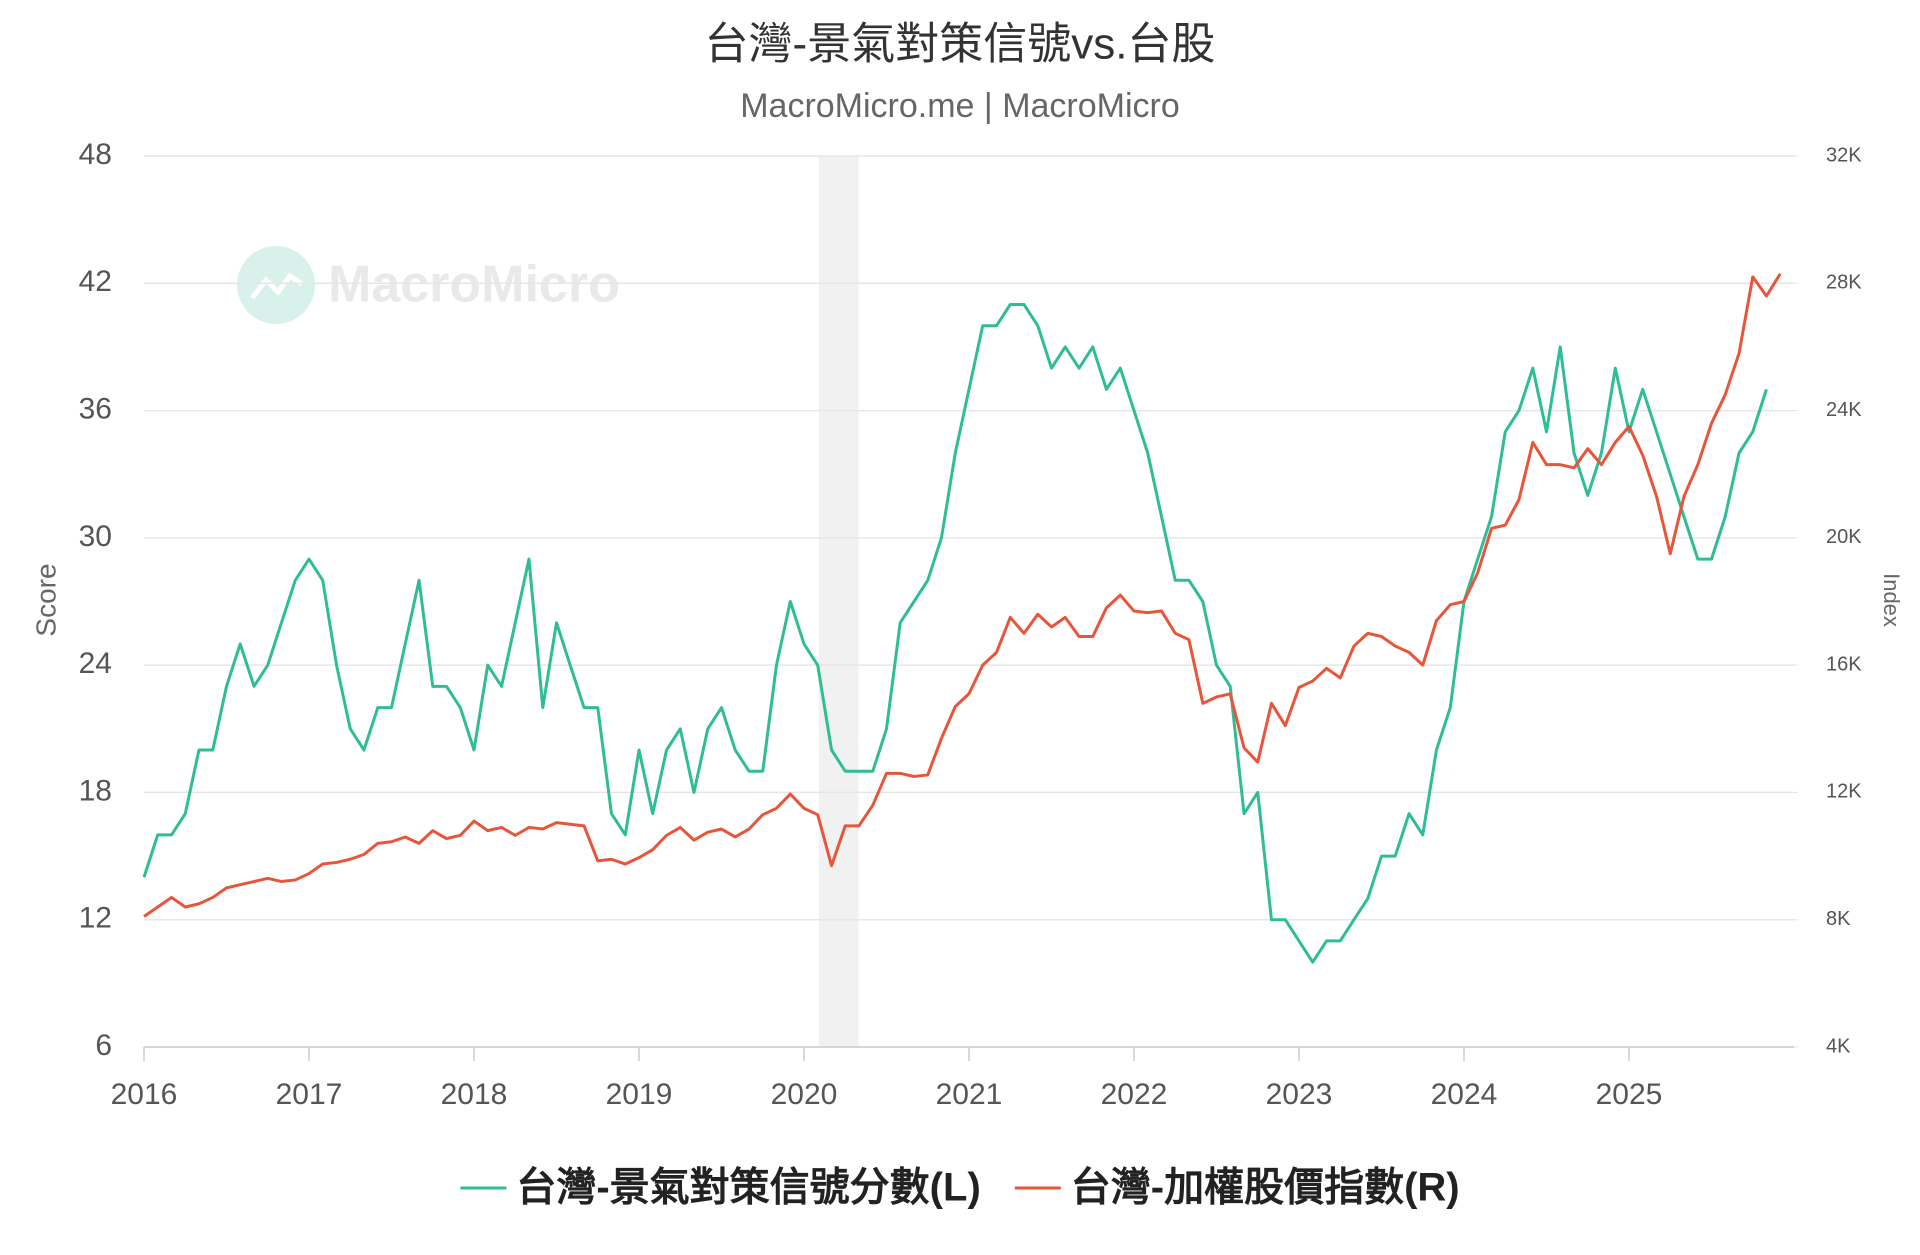  I want to click on x-tick-label: 2020, so click(804, 1094).